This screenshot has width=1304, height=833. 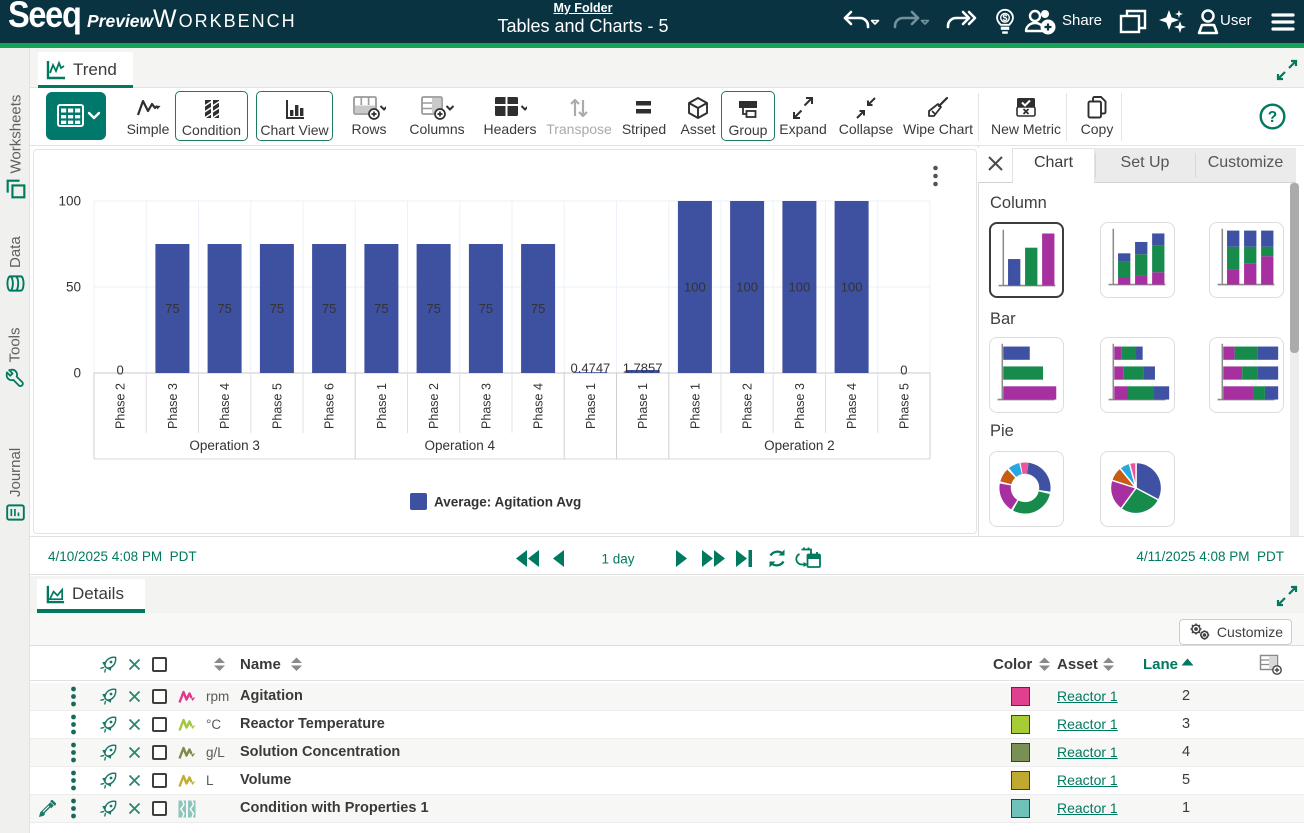 I want to click on svg-text: 50, so click(x=73, y=287).